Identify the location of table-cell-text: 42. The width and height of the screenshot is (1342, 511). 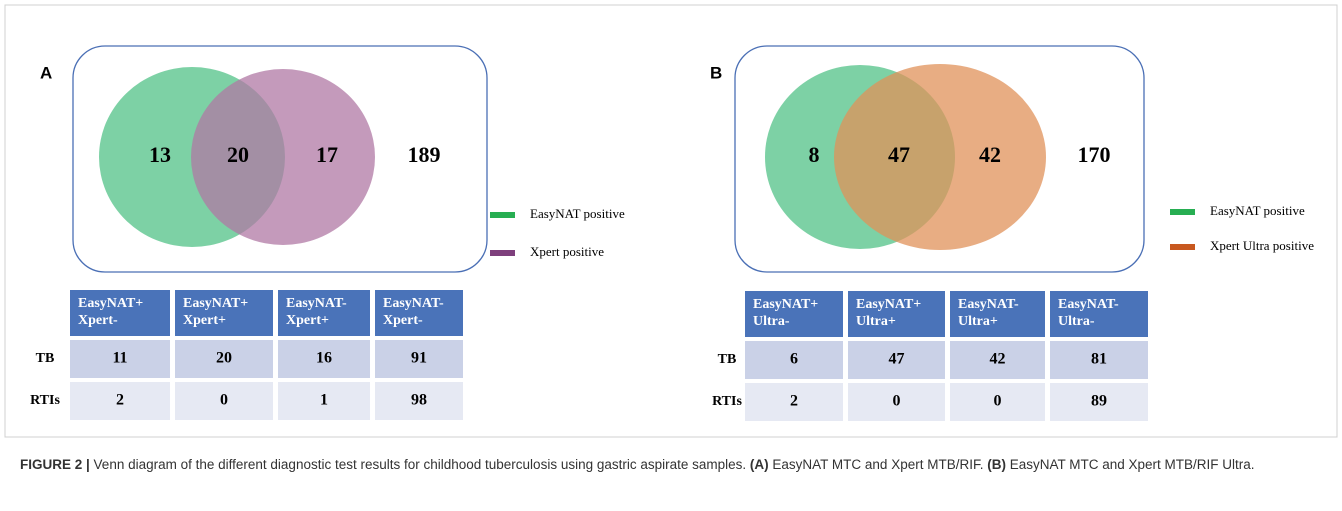
(998, 359).